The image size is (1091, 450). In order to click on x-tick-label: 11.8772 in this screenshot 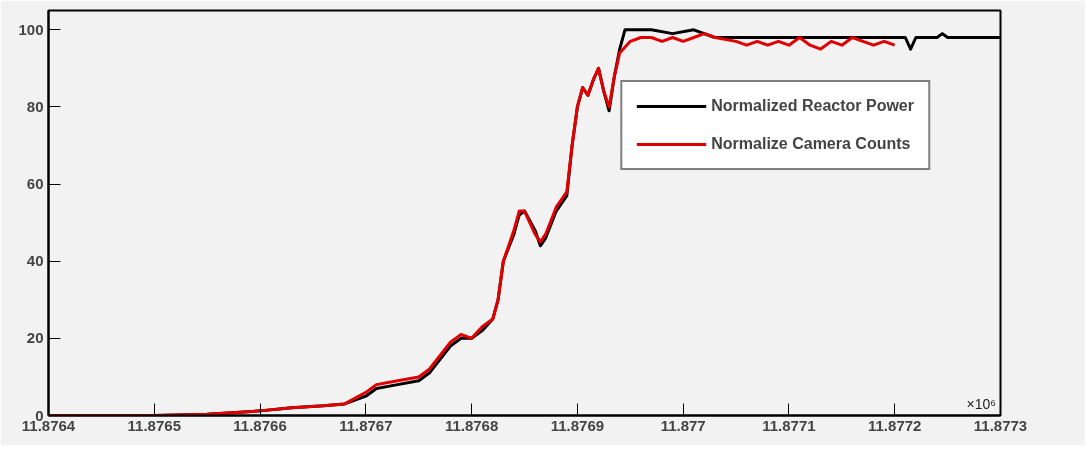, I will do `click(895, 425)`.